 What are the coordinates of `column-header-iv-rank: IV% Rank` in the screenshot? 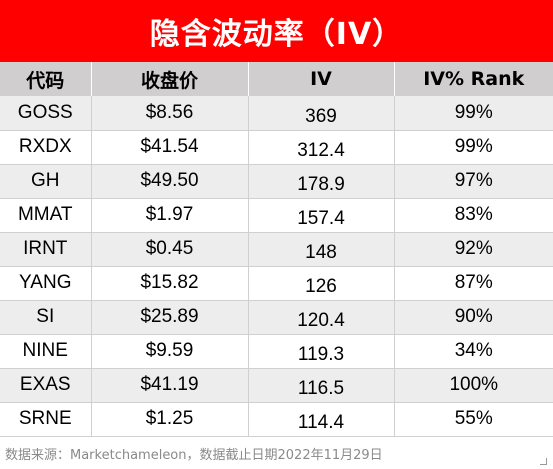 It's located at (473, 79).